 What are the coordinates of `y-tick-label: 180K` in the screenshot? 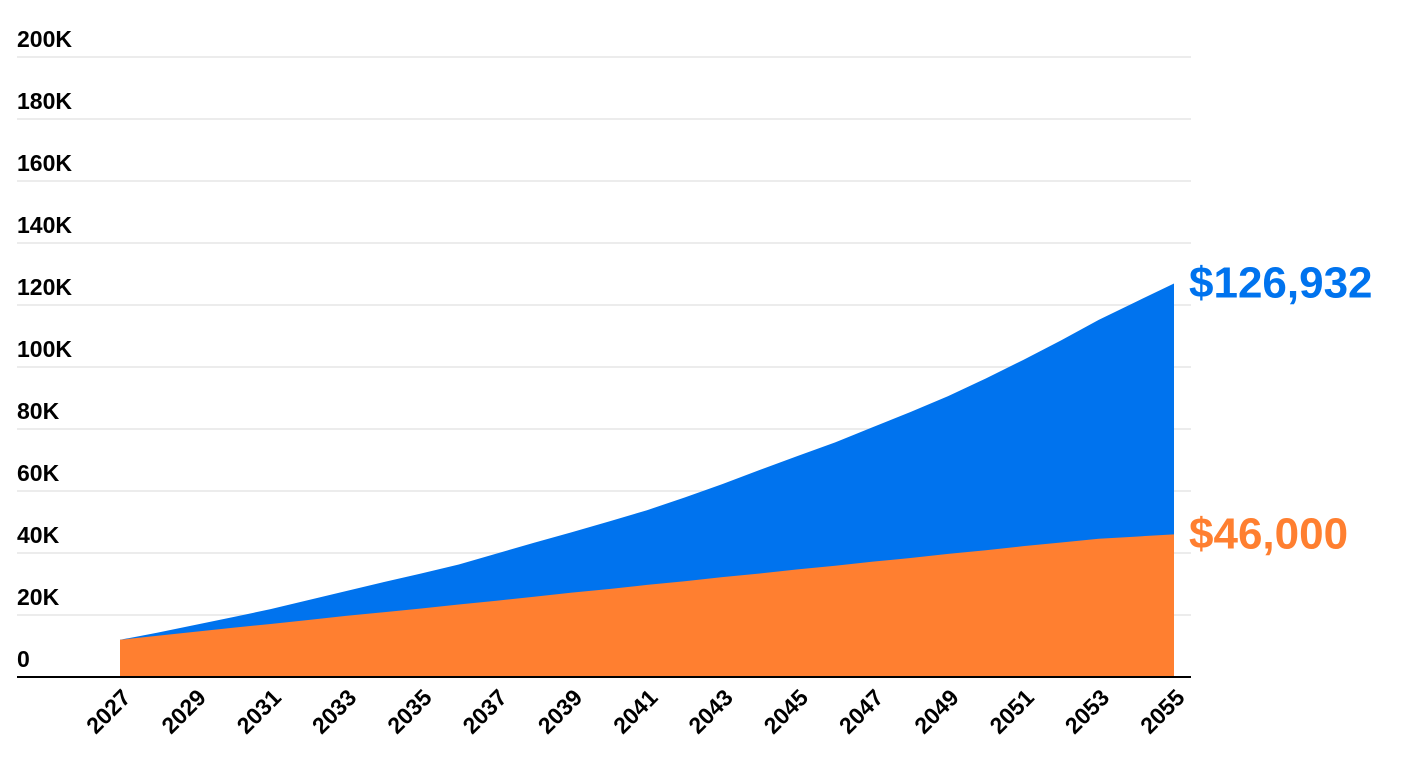 It's located at (44, 101).